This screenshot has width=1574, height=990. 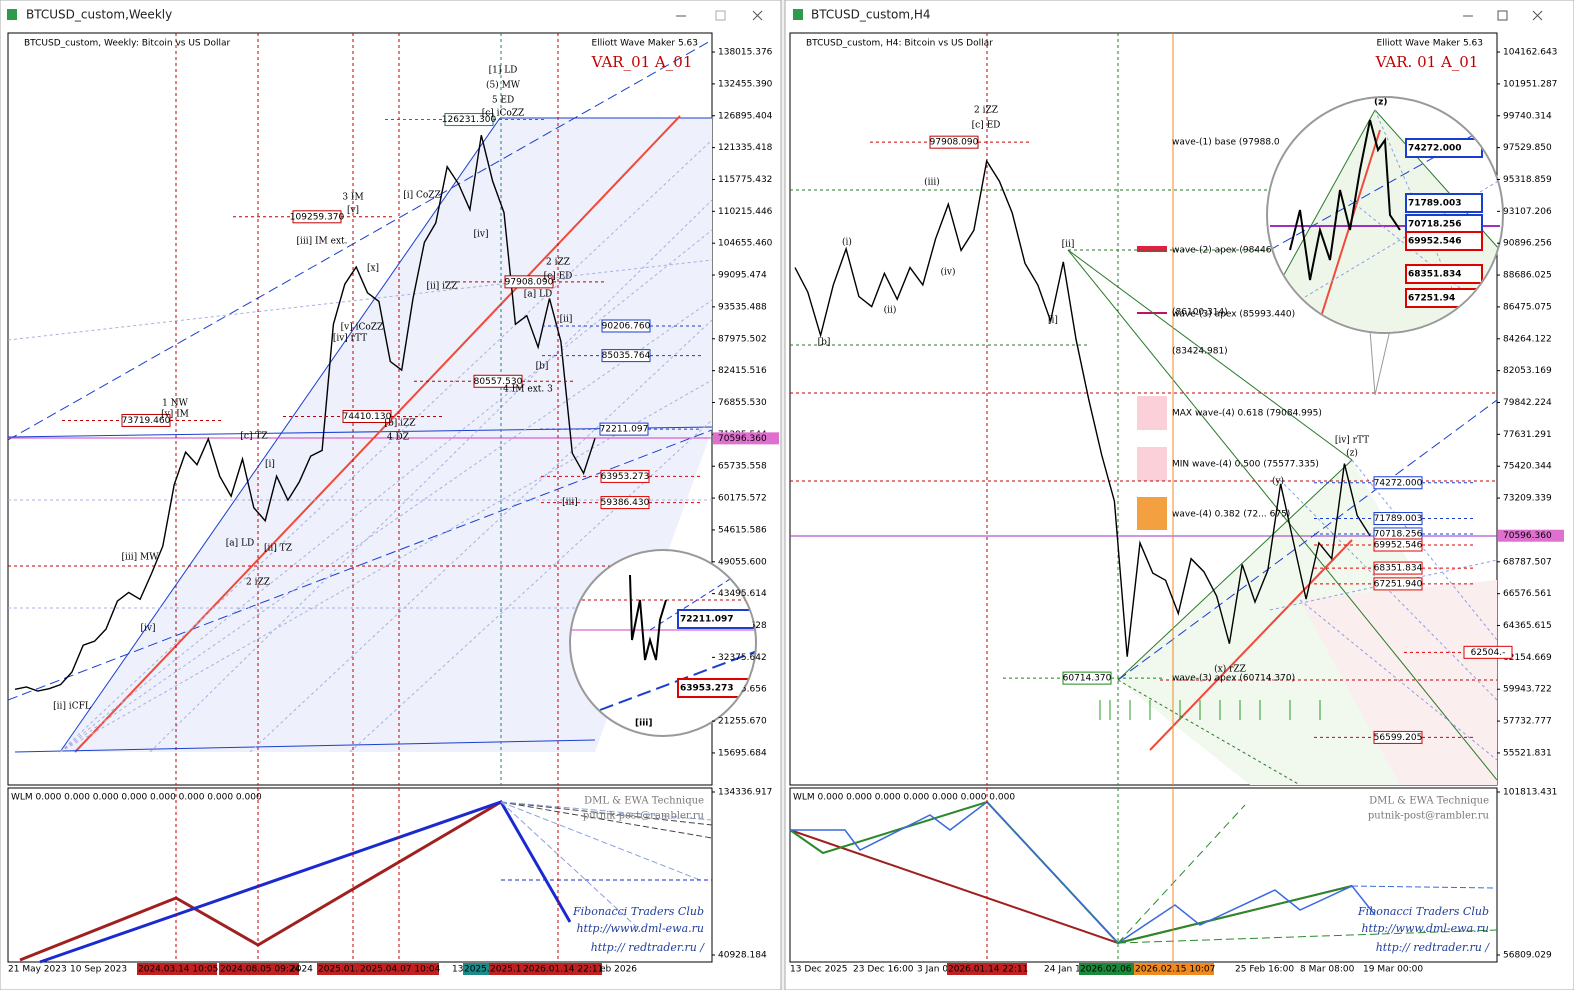 I want to click on x-tick-label: 23 Dec 16:00, so click(x=883, y=970).